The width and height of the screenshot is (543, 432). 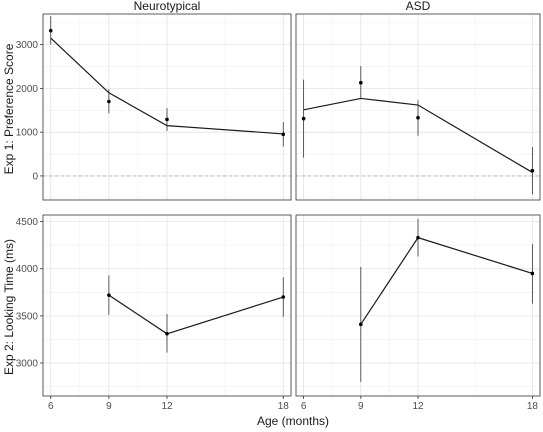 What do you see at coordinates (167, 406) in the screenshot?
I see `x-tick-label-r2-neurotypical: 12` at bounding box center [167, 406].